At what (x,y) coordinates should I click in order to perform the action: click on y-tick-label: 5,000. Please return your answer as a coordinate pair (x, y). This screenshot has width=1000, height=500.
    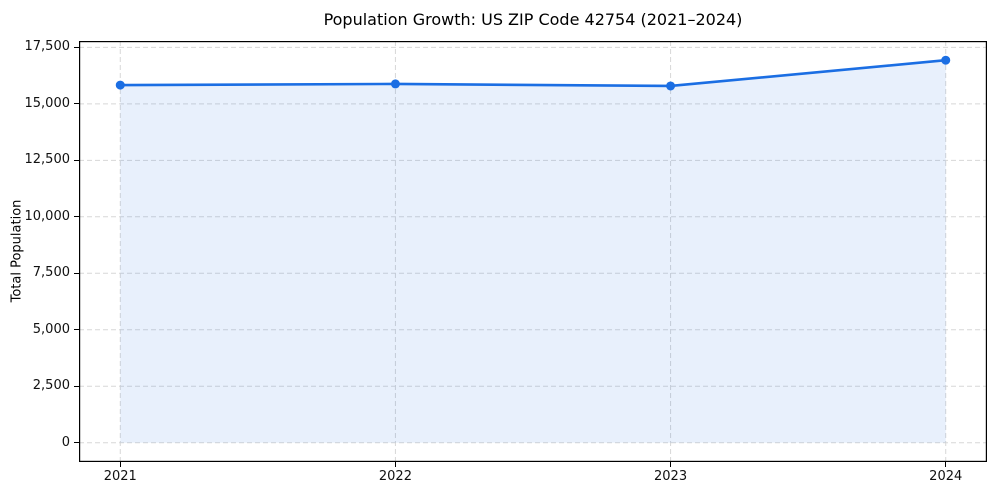
    Looking at the image, I should click on (51, 329).